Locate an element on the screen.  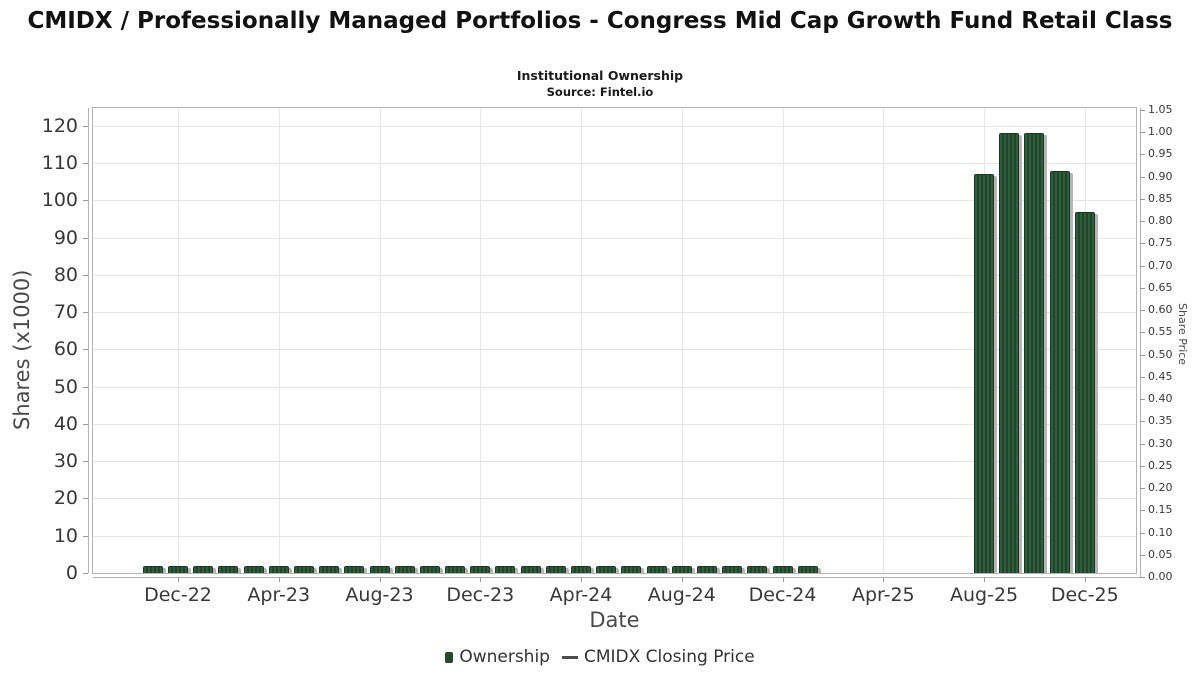
x-axis-tick-label: Apr-23 is located at coordinates (279, 595).